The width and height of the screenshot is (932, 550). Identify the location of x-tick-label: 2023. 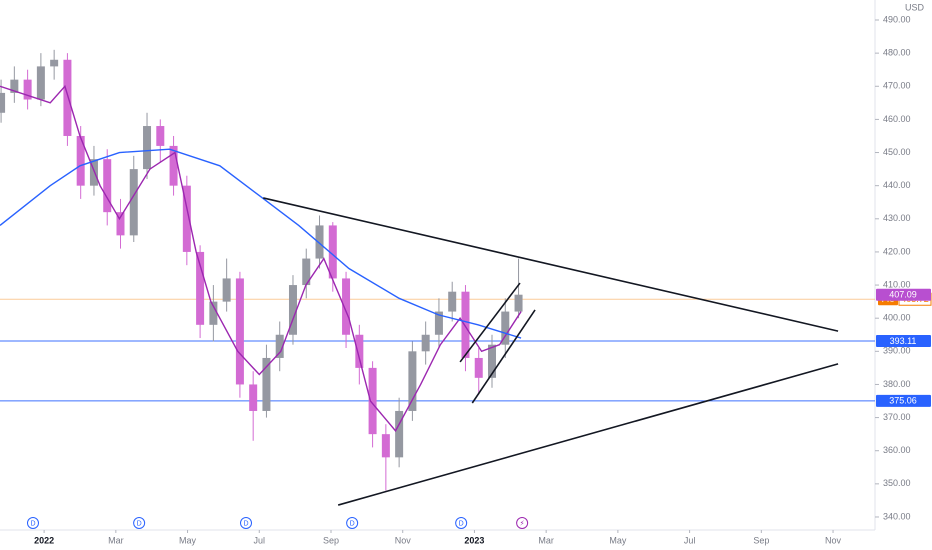
(474, 540).